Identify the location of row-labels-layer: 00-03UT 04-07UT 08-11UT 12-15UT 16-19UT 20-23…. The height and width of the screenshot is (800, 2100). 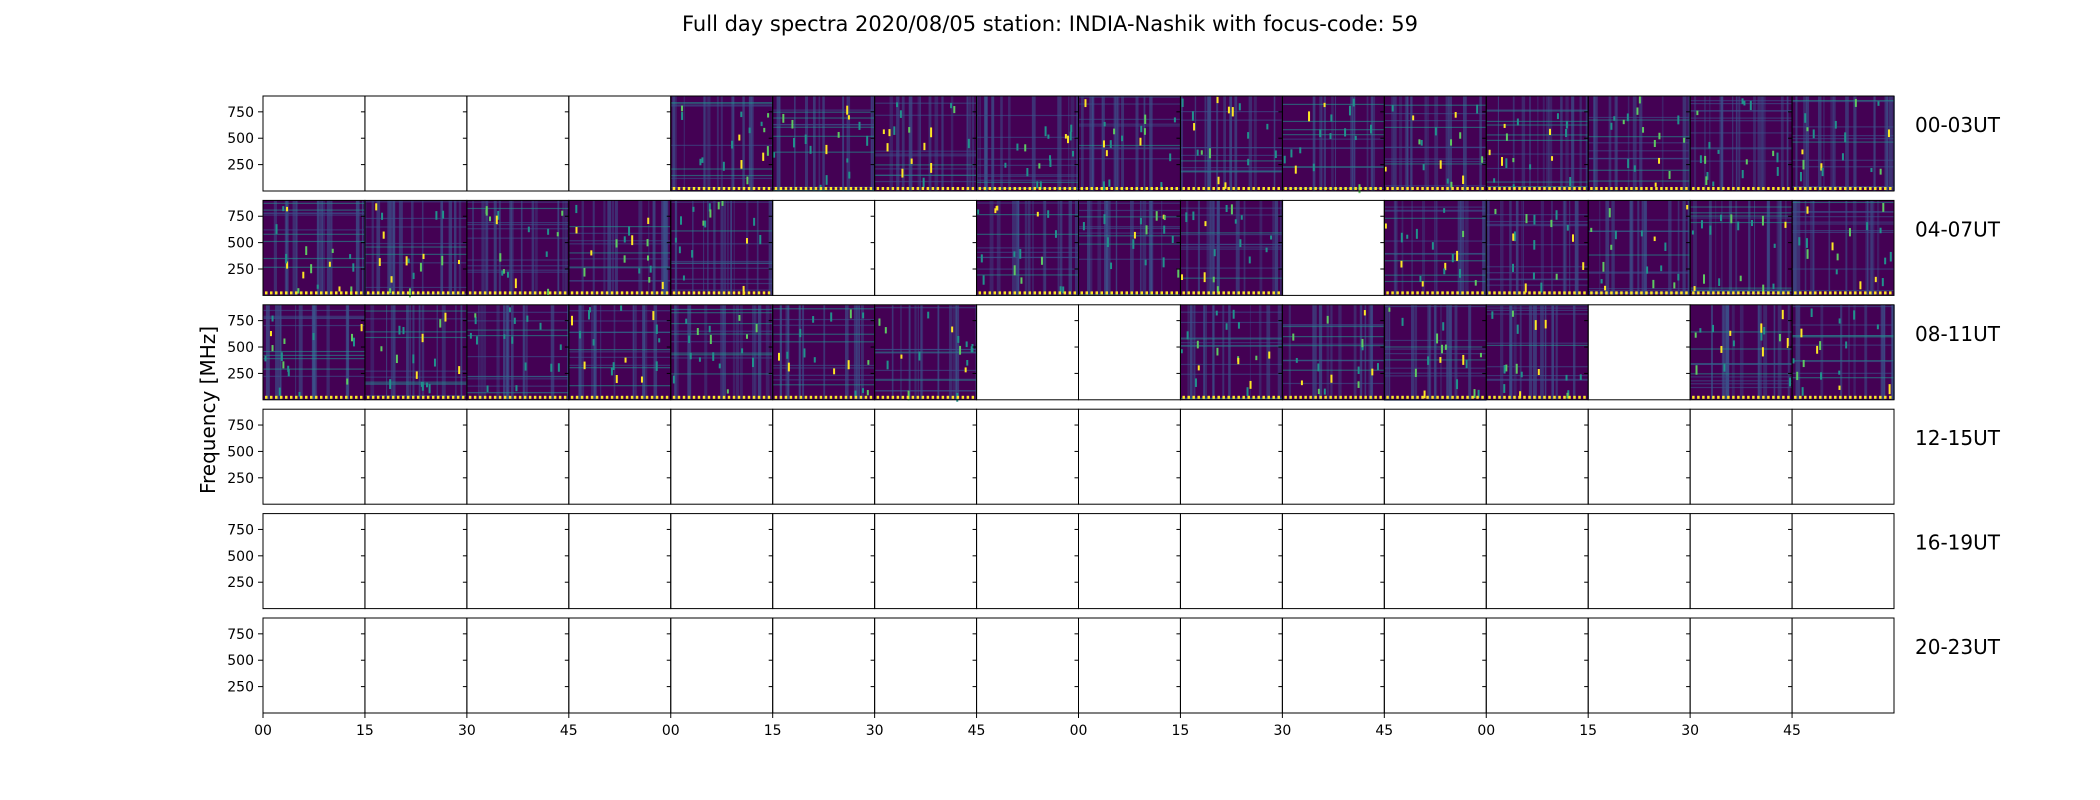
(1958, 386).